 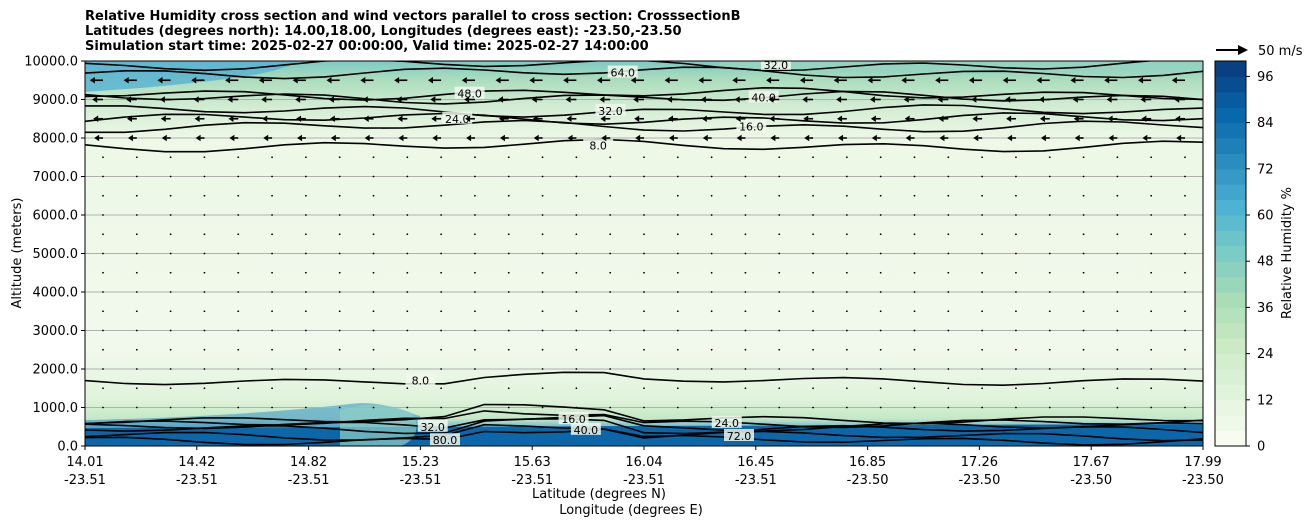 I want to click on contour-label-background, so click(x=420, y=379).